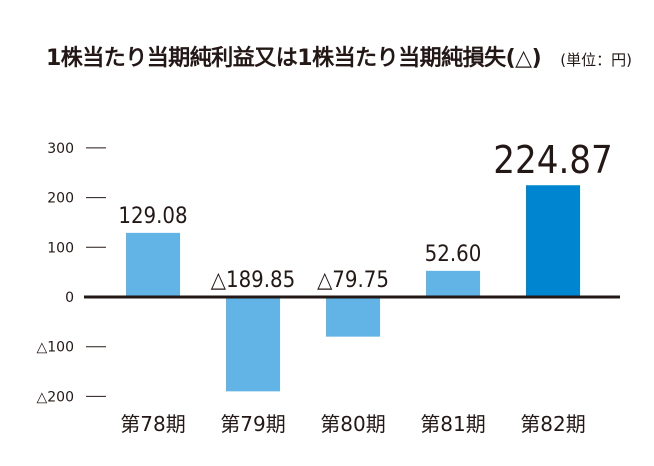  What do you see at coordinates (60, 248) in the screenshot?
I see `y-tick-label: 100` at bounding box center [60, 248].